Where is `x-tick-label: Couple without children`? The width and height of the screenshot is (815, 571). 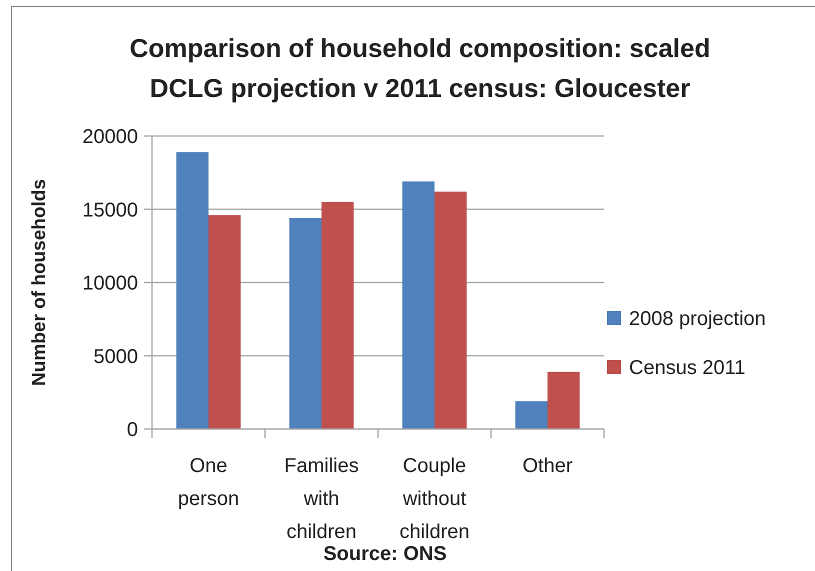
x-tick-label: Couple without children is located at coordinates (434, 499).